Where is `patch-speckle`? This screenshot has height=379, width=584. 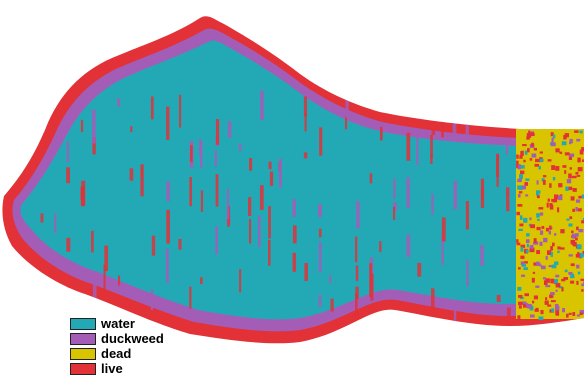 patch-speckle is located at coordinates (550, 225).